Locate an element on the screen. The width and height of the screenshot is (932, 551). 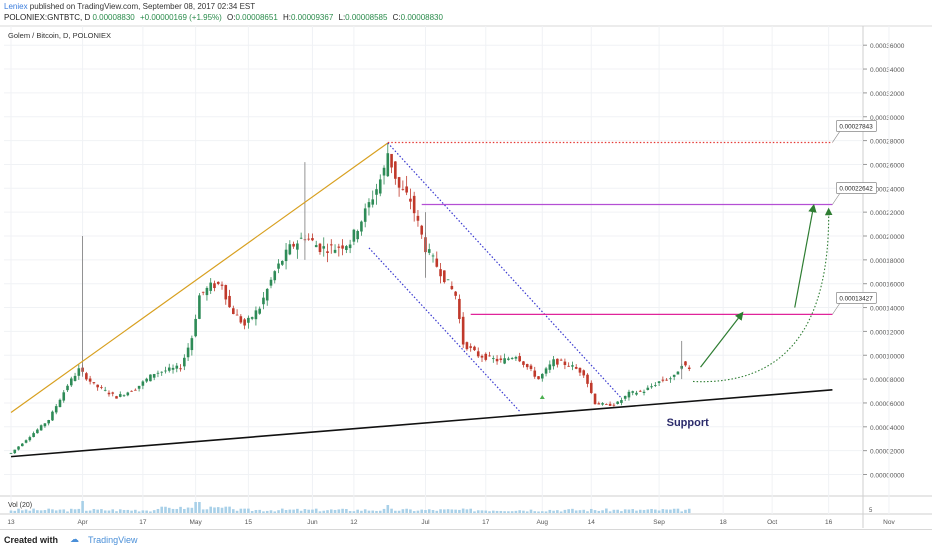
y-tick-label: 0.00014000 is located at coordinates (887, 309).